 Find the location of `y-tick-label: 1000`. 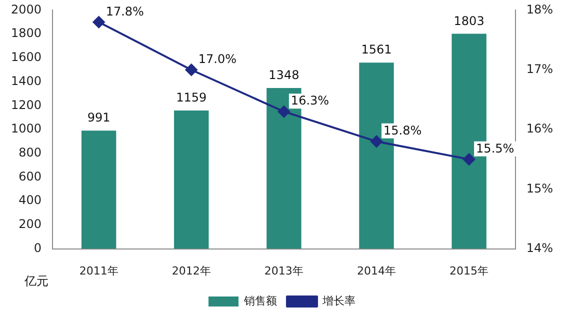

y-tick-label: 1000 is located at coordinates (26, 129).